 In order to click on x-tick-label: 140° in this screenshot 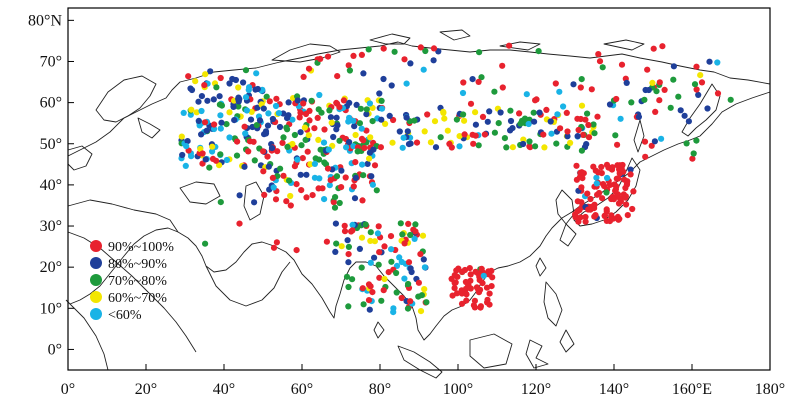, I will do `click(614, 389)`.